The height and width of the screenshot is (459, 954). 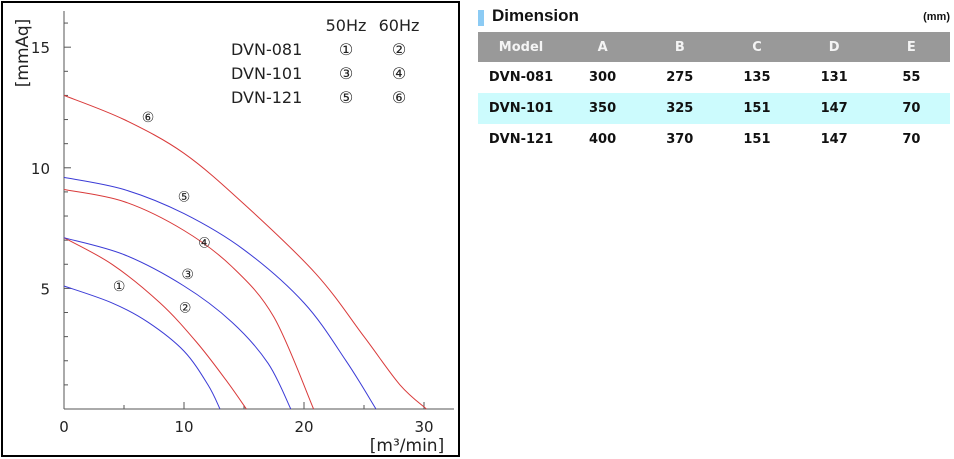 I want to click on header-b: B, so click(x=680, y=47).